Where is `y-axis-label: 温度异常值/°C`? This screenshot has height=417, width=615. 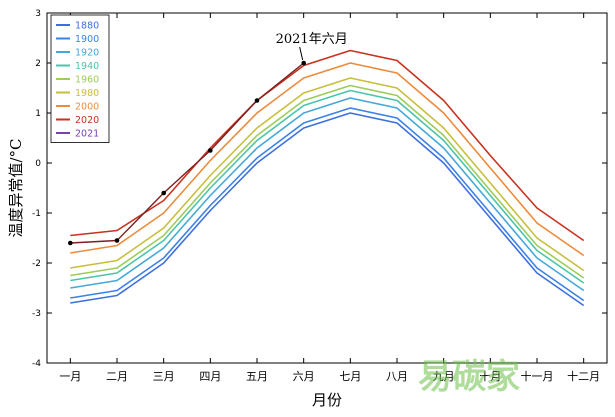 y-axis-label: 温度异常值/°C is located at coordinates (16, 187).